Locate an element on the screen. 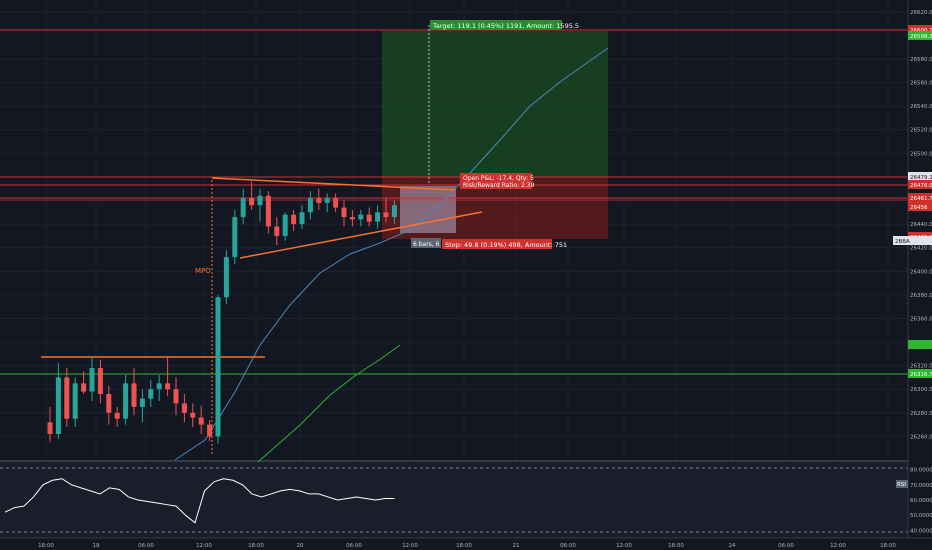  open-pl-label: Open P&L: -17.4, Qty: 5 is located at coordinates (498, 178).